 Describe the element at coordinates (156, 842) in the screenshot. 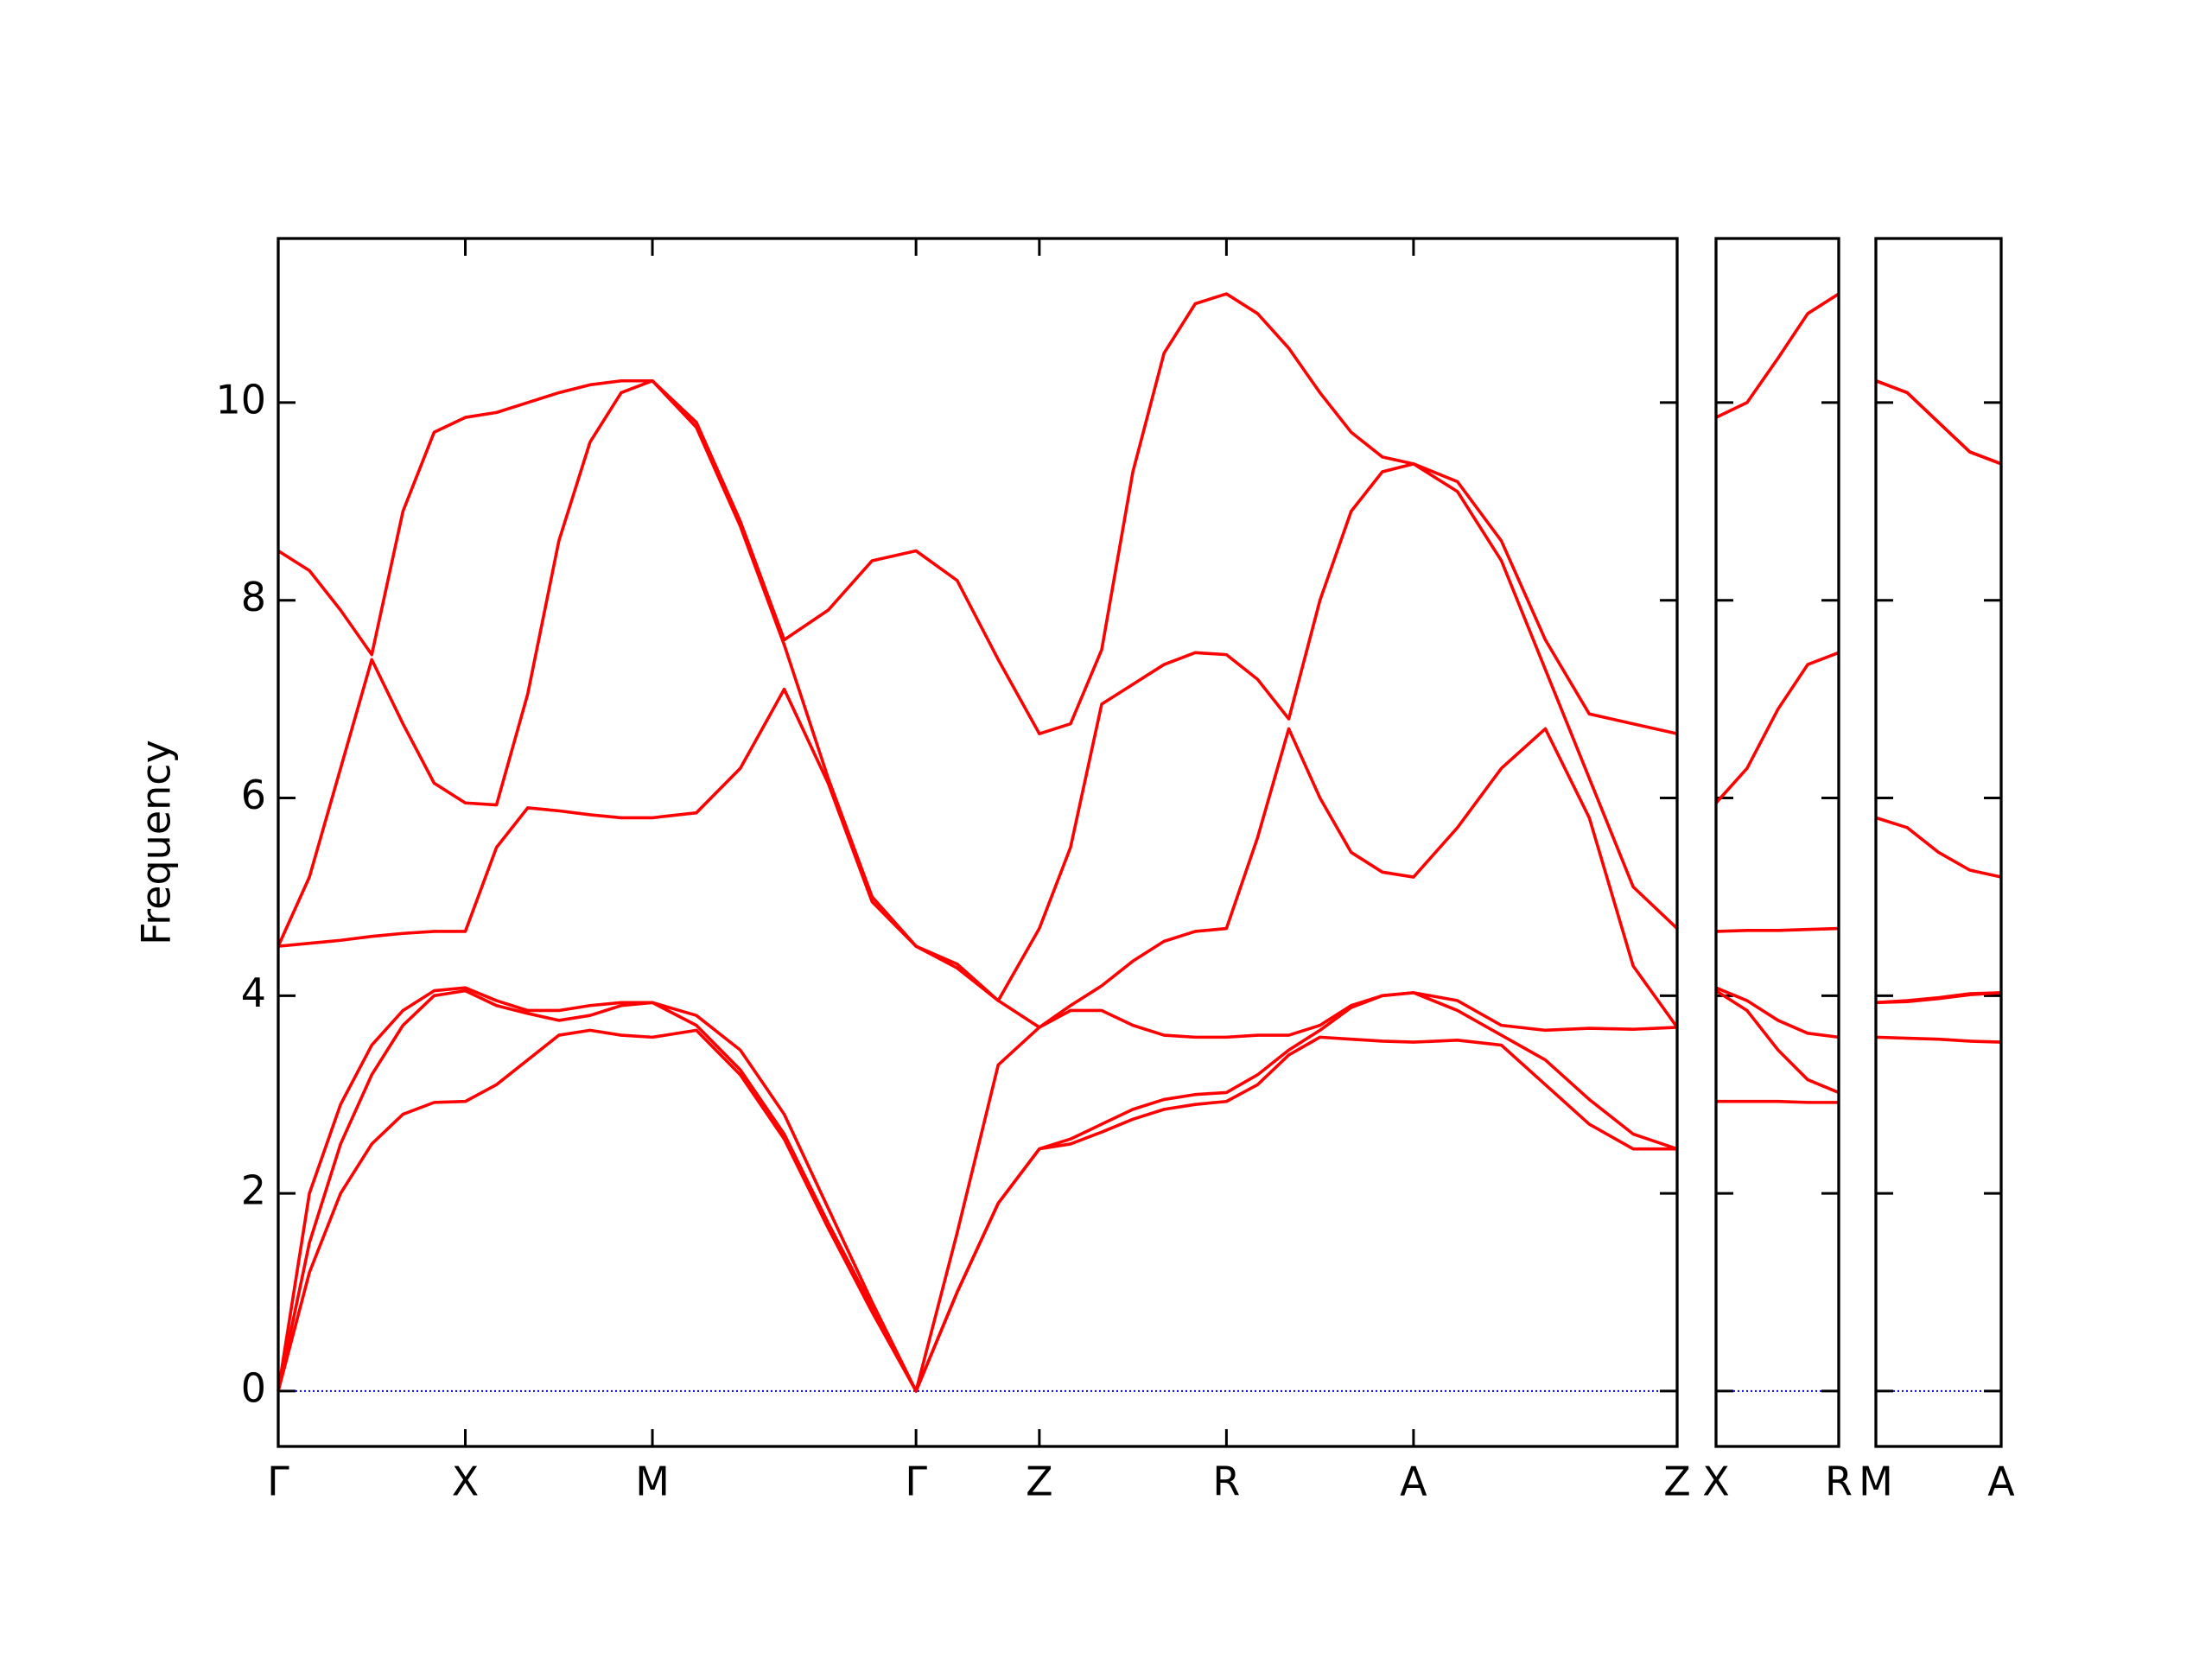

I see `y-axis-label: Frequency` at that location.